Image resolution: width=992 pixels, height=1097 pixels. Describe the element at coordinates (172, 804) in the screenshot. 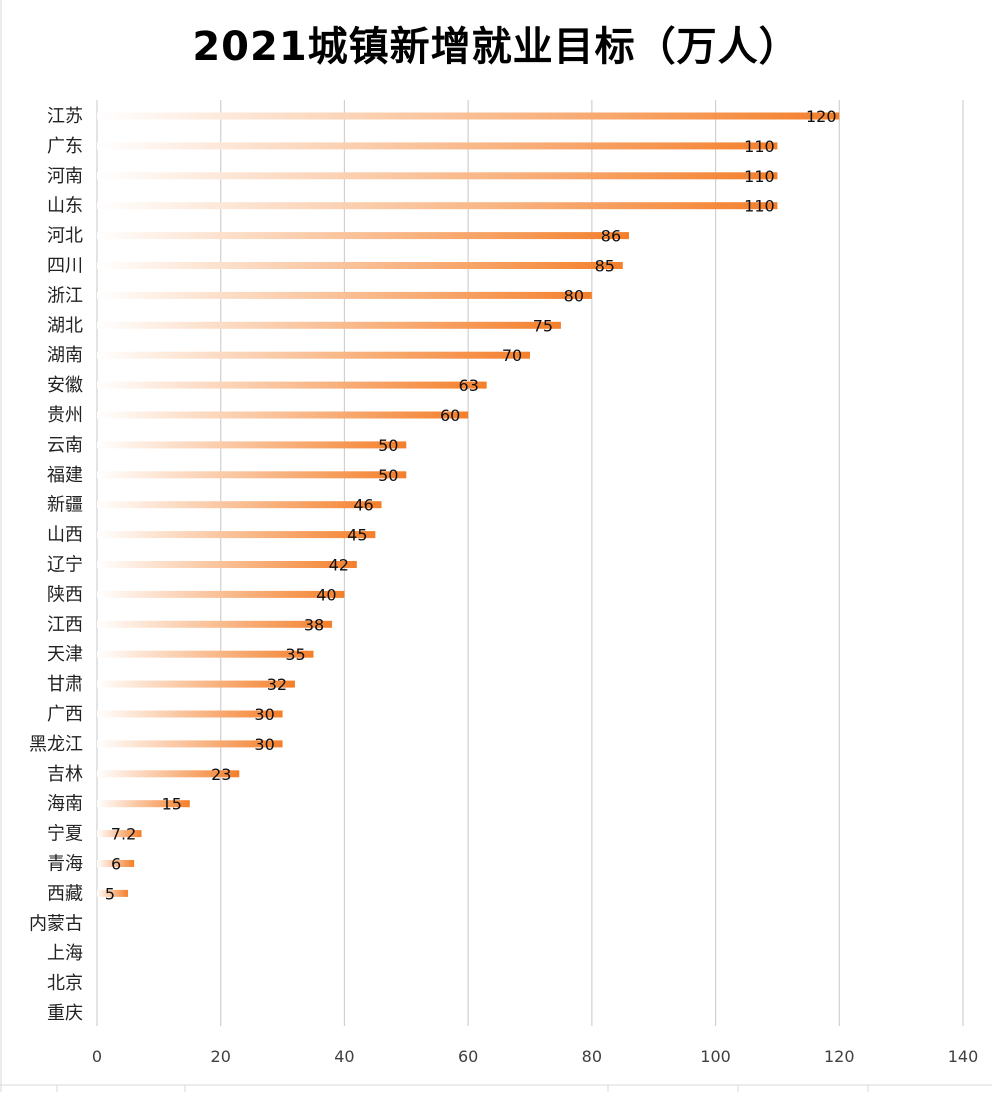

I see `data-label: 15` at that location.